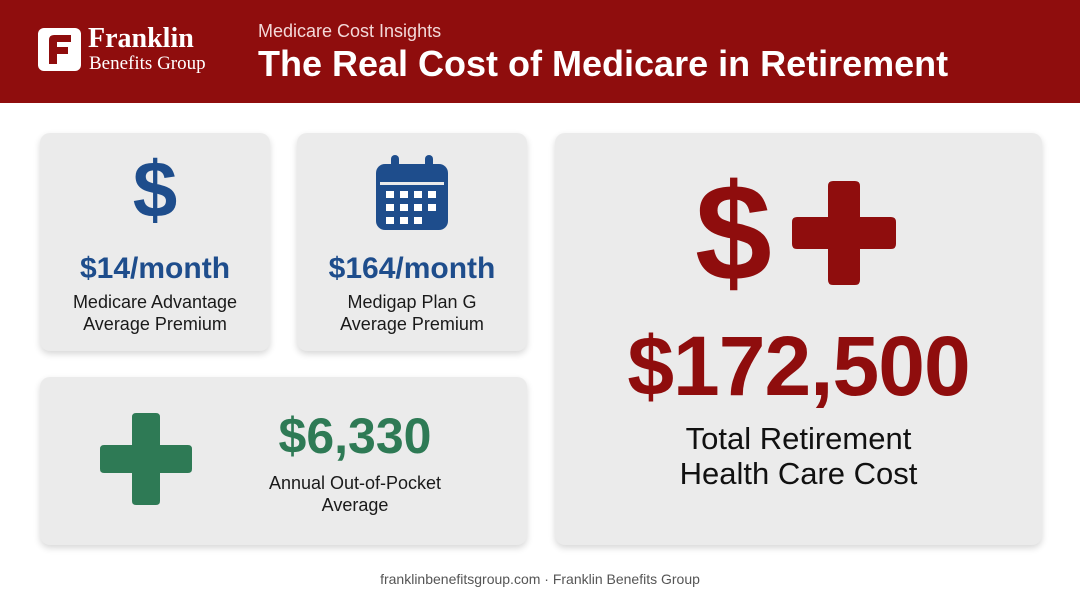 The image size is (1080, 603). What do you see at coordinates (355, 483) in the screenshot?
I see `out-of-pocket-label-line1: Annual Out-of-Pocket` at bounding box center [355, 483].